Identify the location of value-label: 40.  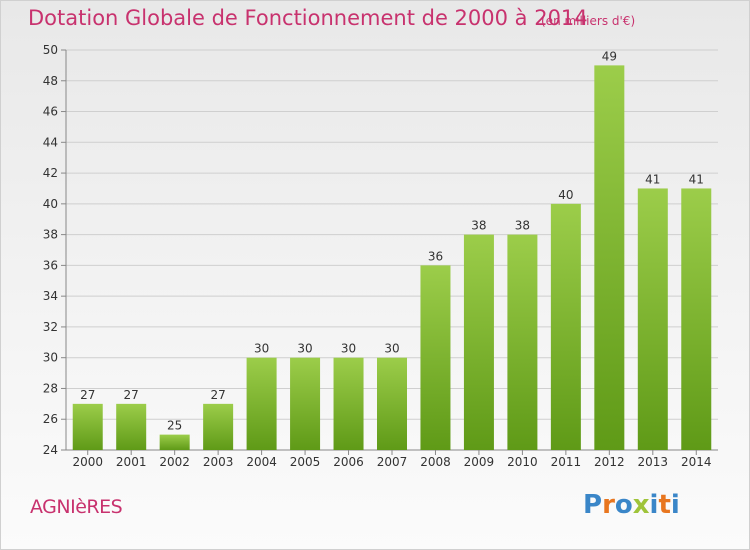
(565, 195).